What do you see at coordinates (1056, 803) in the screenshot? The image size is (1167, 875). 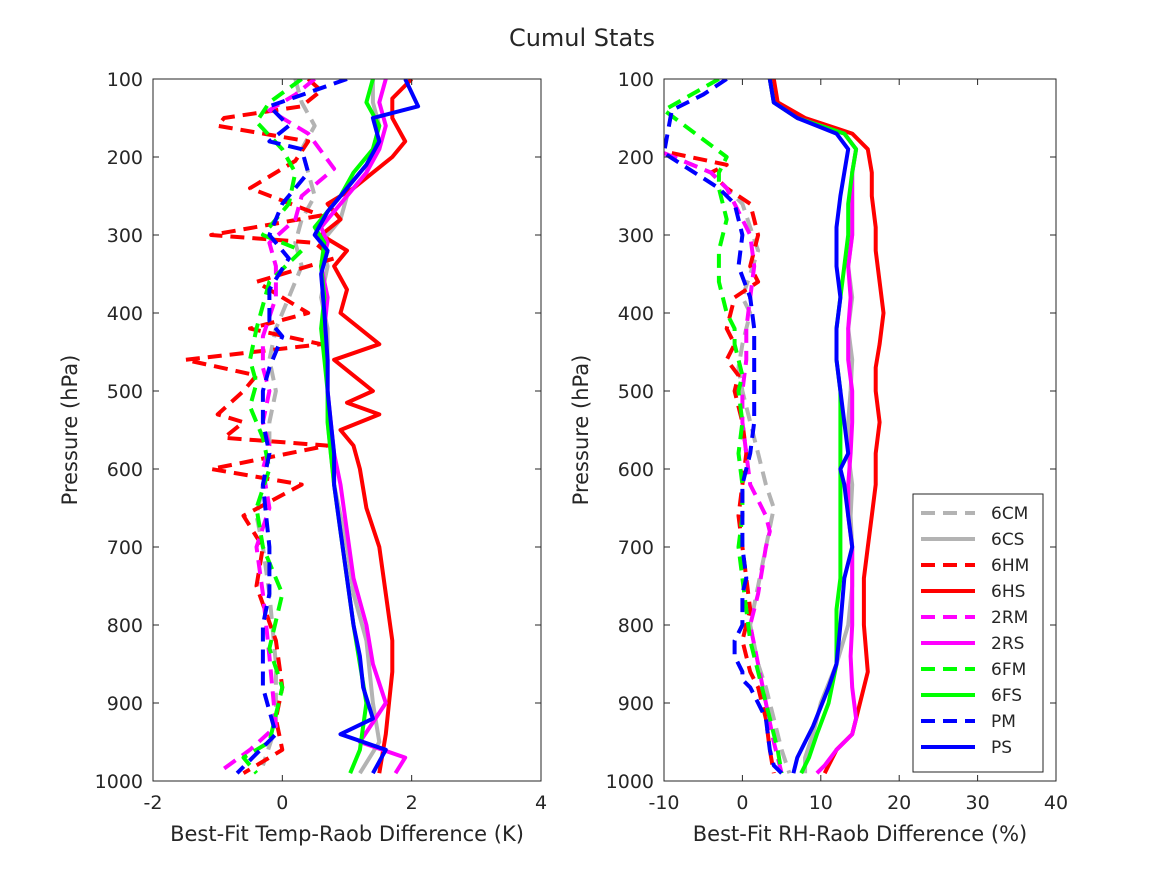 I see `x-tick-label: 40` at bounding box center [1056, 803].